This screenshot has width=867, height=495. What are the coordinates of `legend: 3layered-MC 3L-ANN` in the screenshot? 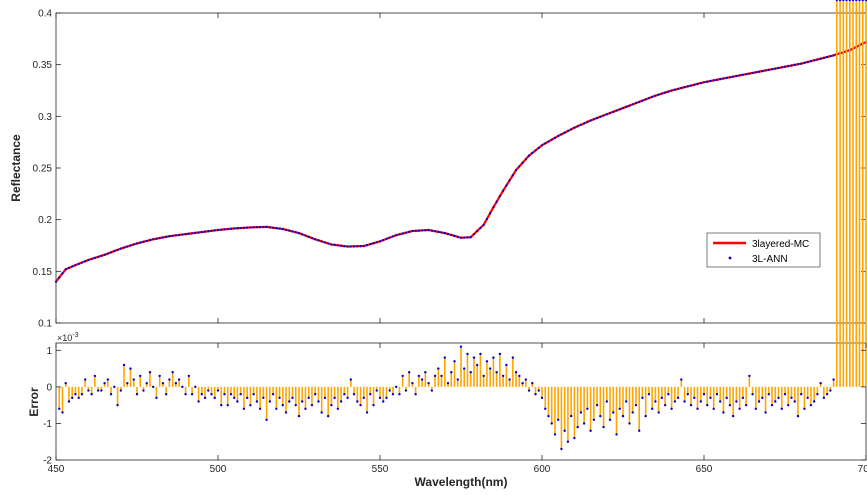 It's located at (763, 250).